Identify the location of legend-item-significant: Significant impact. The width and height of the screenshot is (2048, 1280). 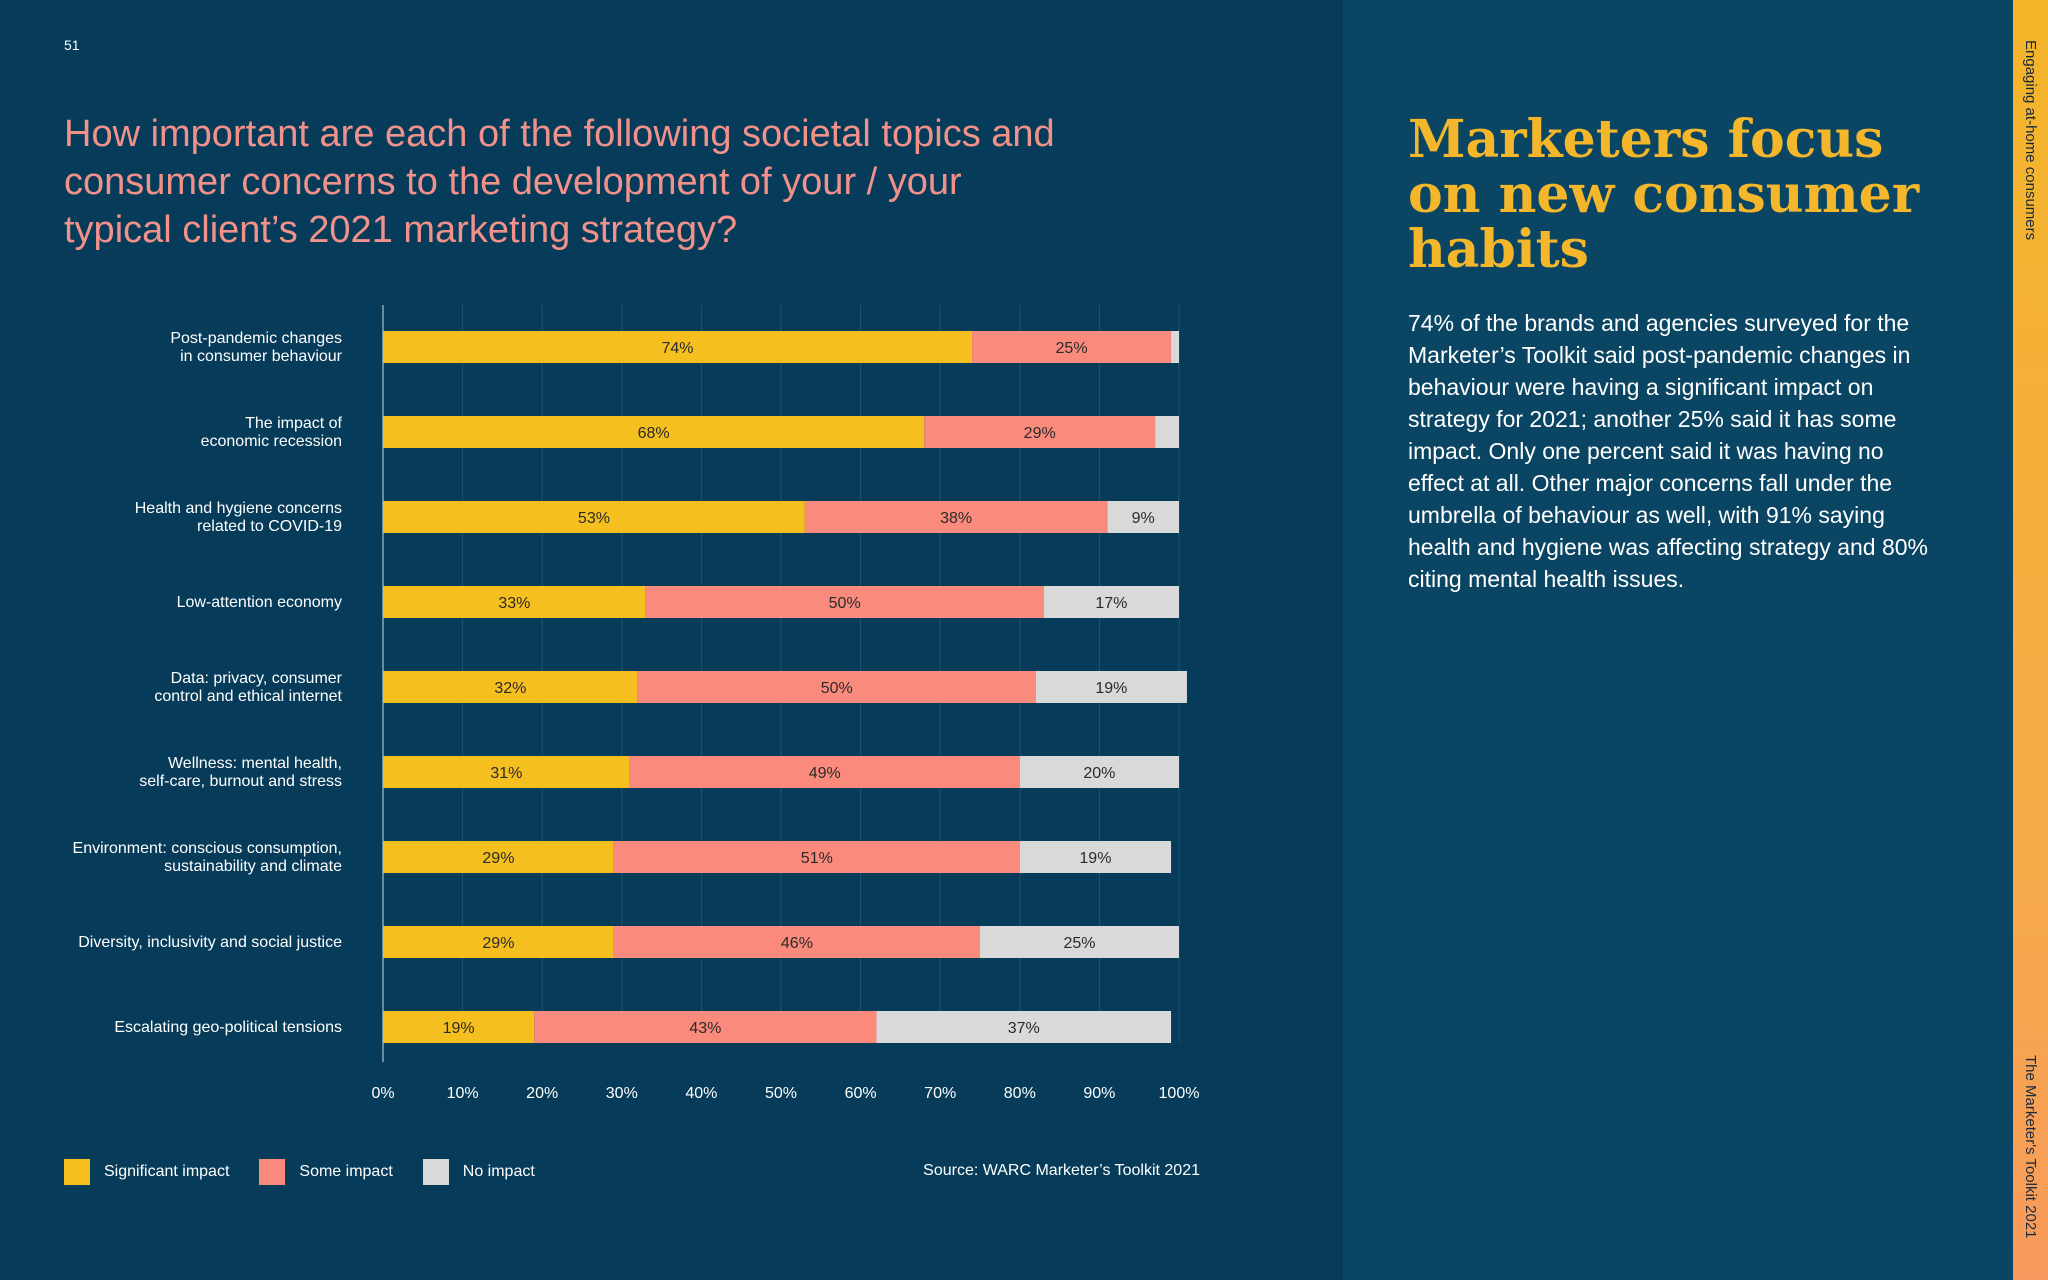
(146, 1172).